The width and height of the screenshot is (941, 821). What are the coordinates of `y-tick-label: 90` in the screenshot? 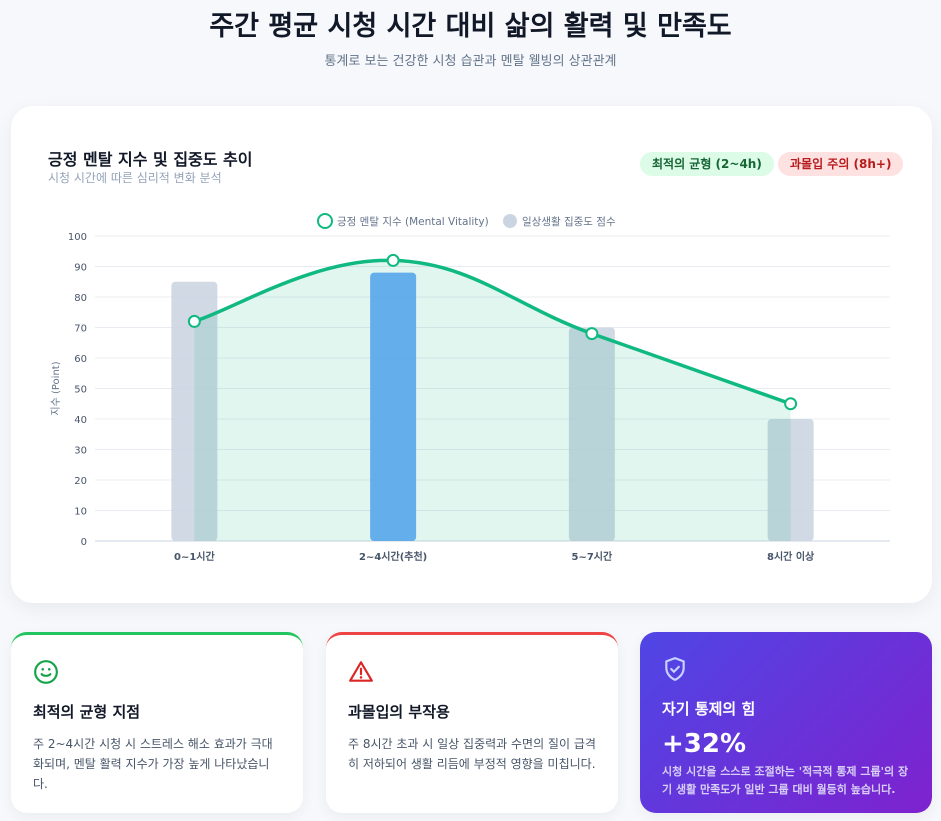 It's located at (80, 268).